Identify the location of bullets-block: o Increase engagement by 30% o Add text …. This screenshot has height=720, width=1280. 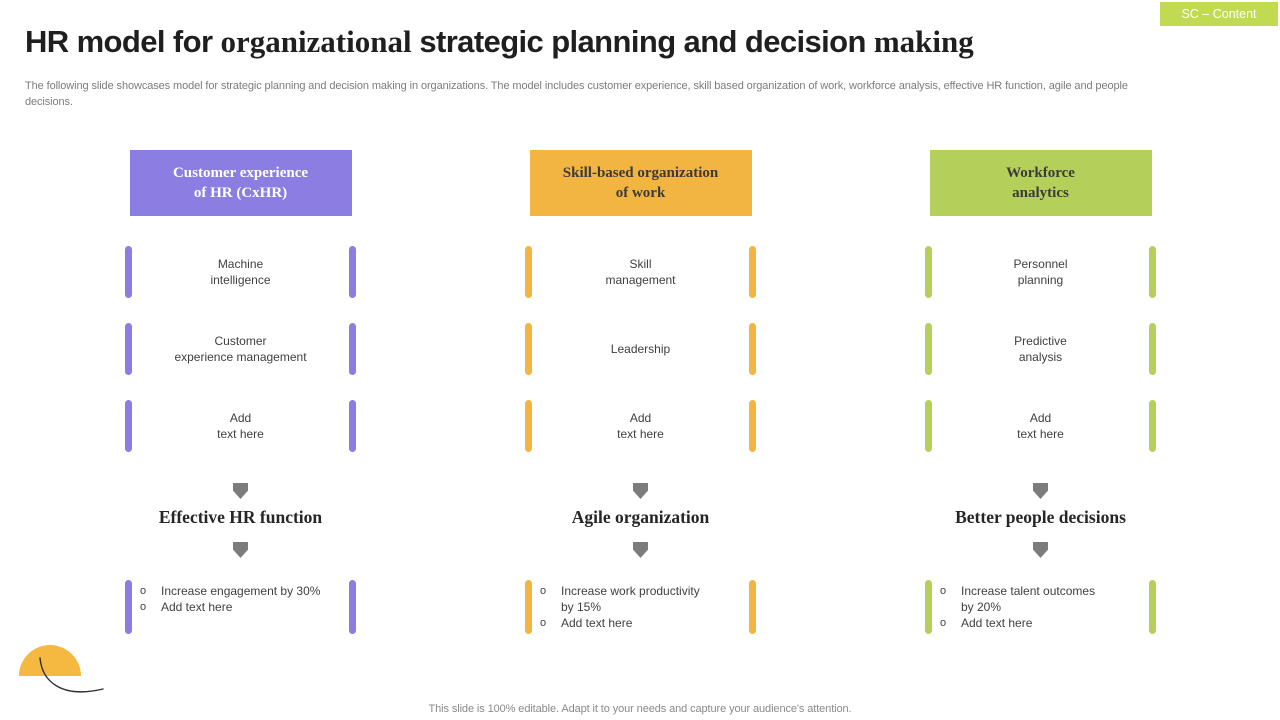
(240, 608).